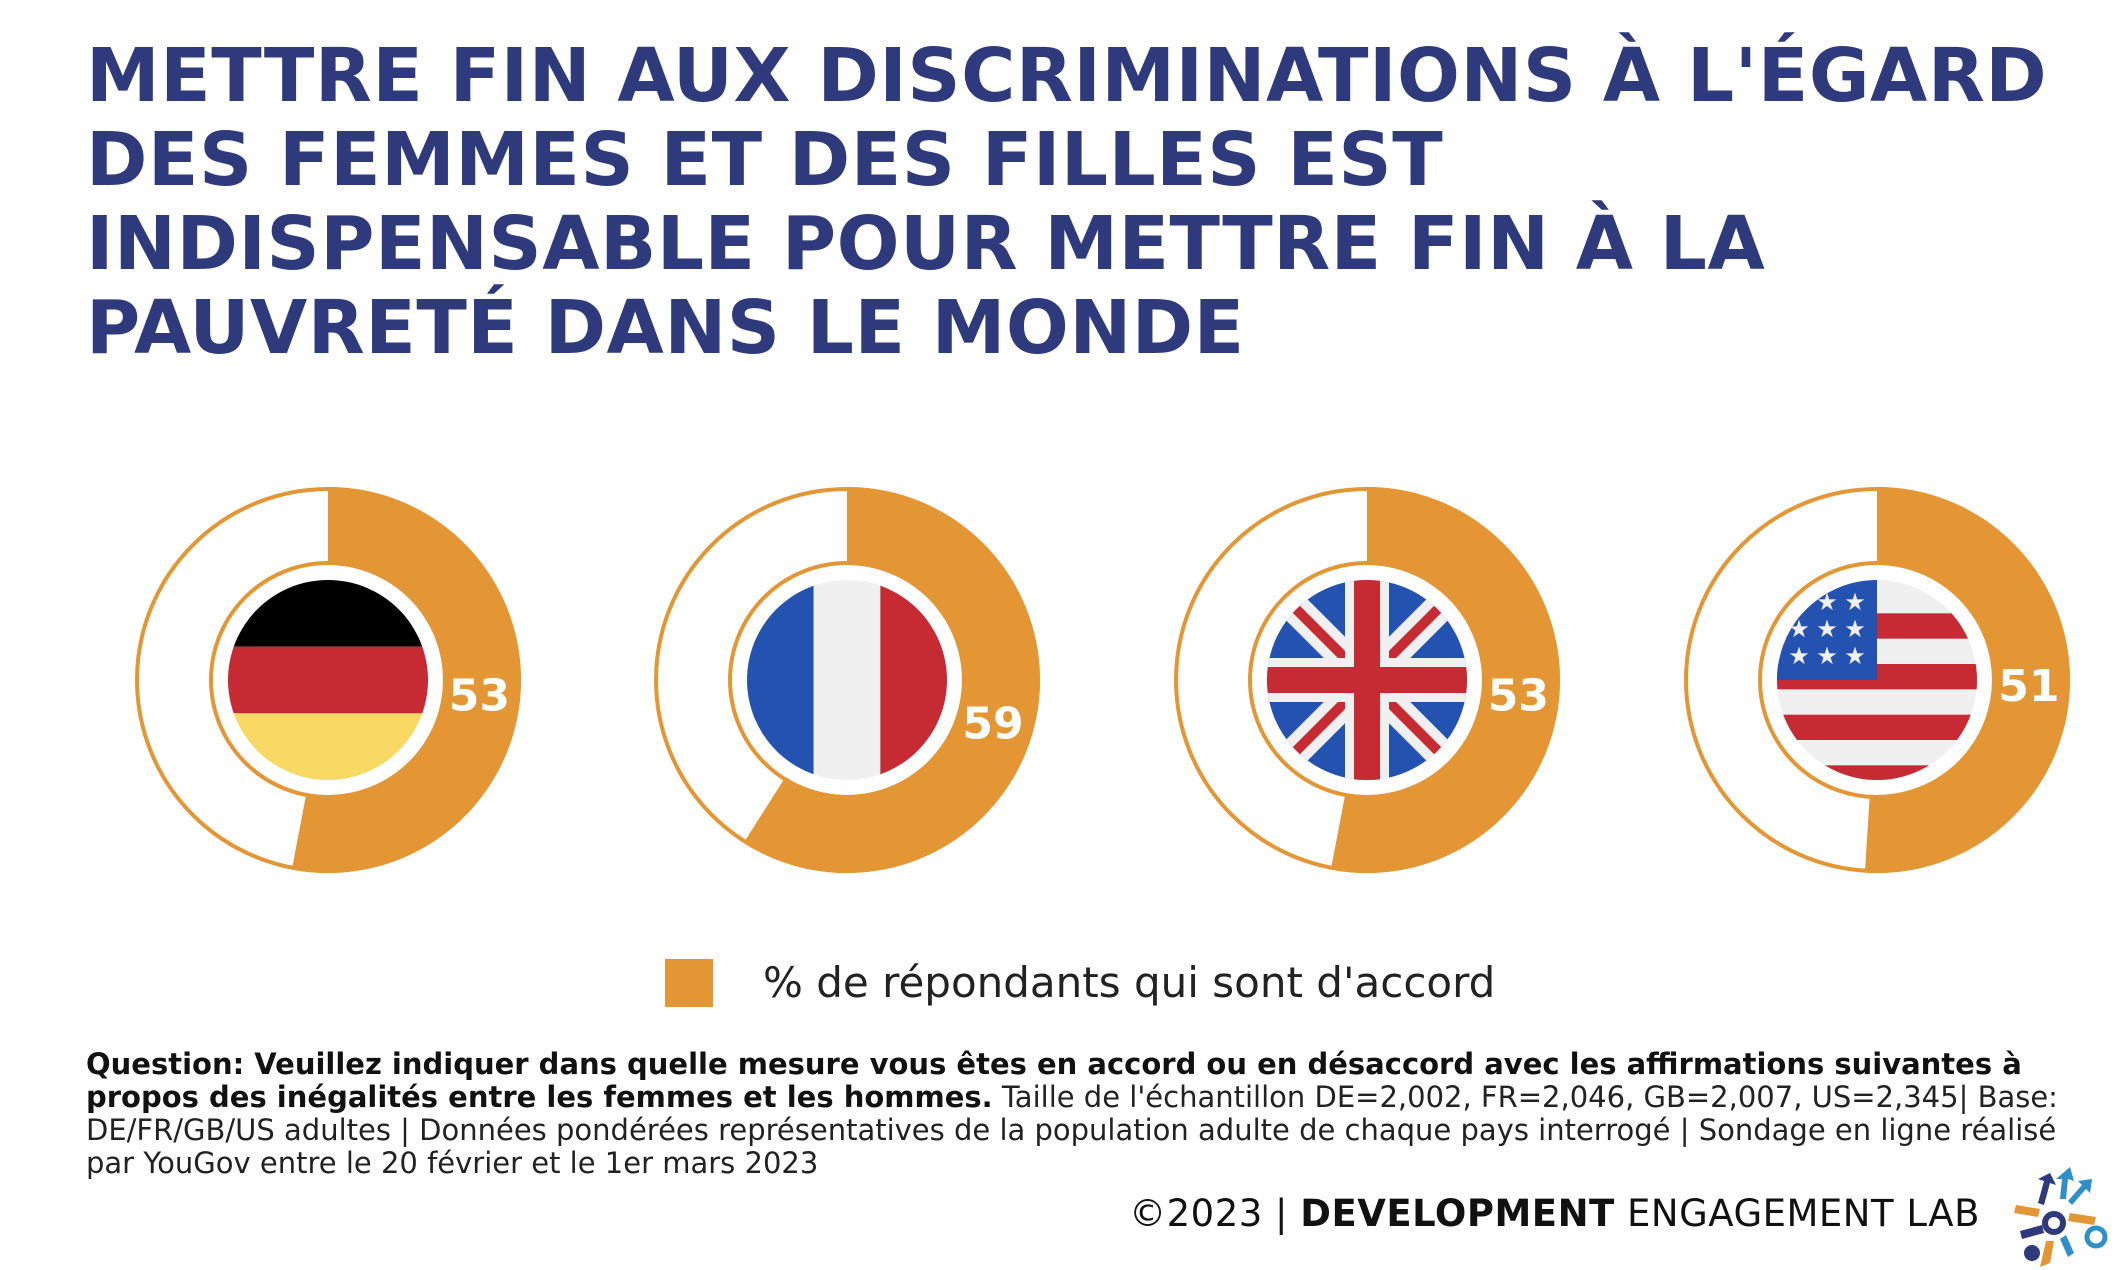  I want to click on donut-value-label: 51, so click(2028, 686).